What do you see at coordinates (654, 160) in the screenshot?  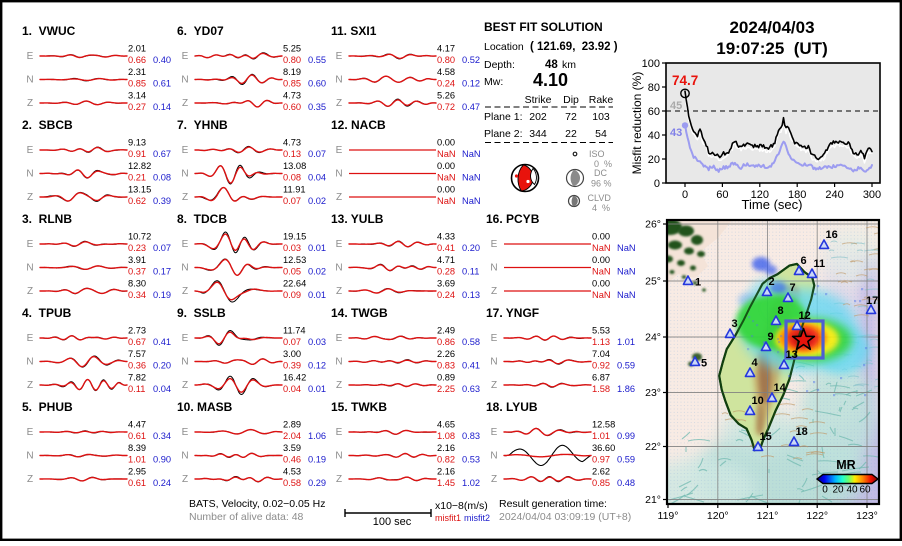 I see `svg-text: 20` at bounding box center [654, 160].